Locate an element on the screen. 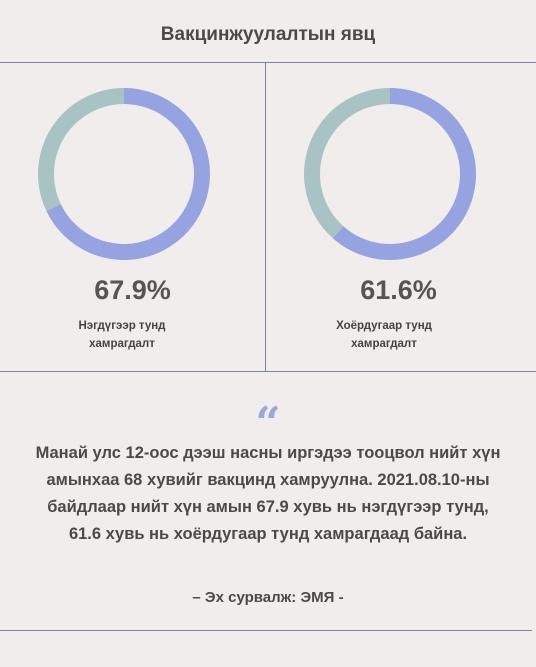 This screenshot has width=536, height=667. second-dose-caption: Хоёрдугаар тунд хамрагдалт is located at coordinates (384, 335).